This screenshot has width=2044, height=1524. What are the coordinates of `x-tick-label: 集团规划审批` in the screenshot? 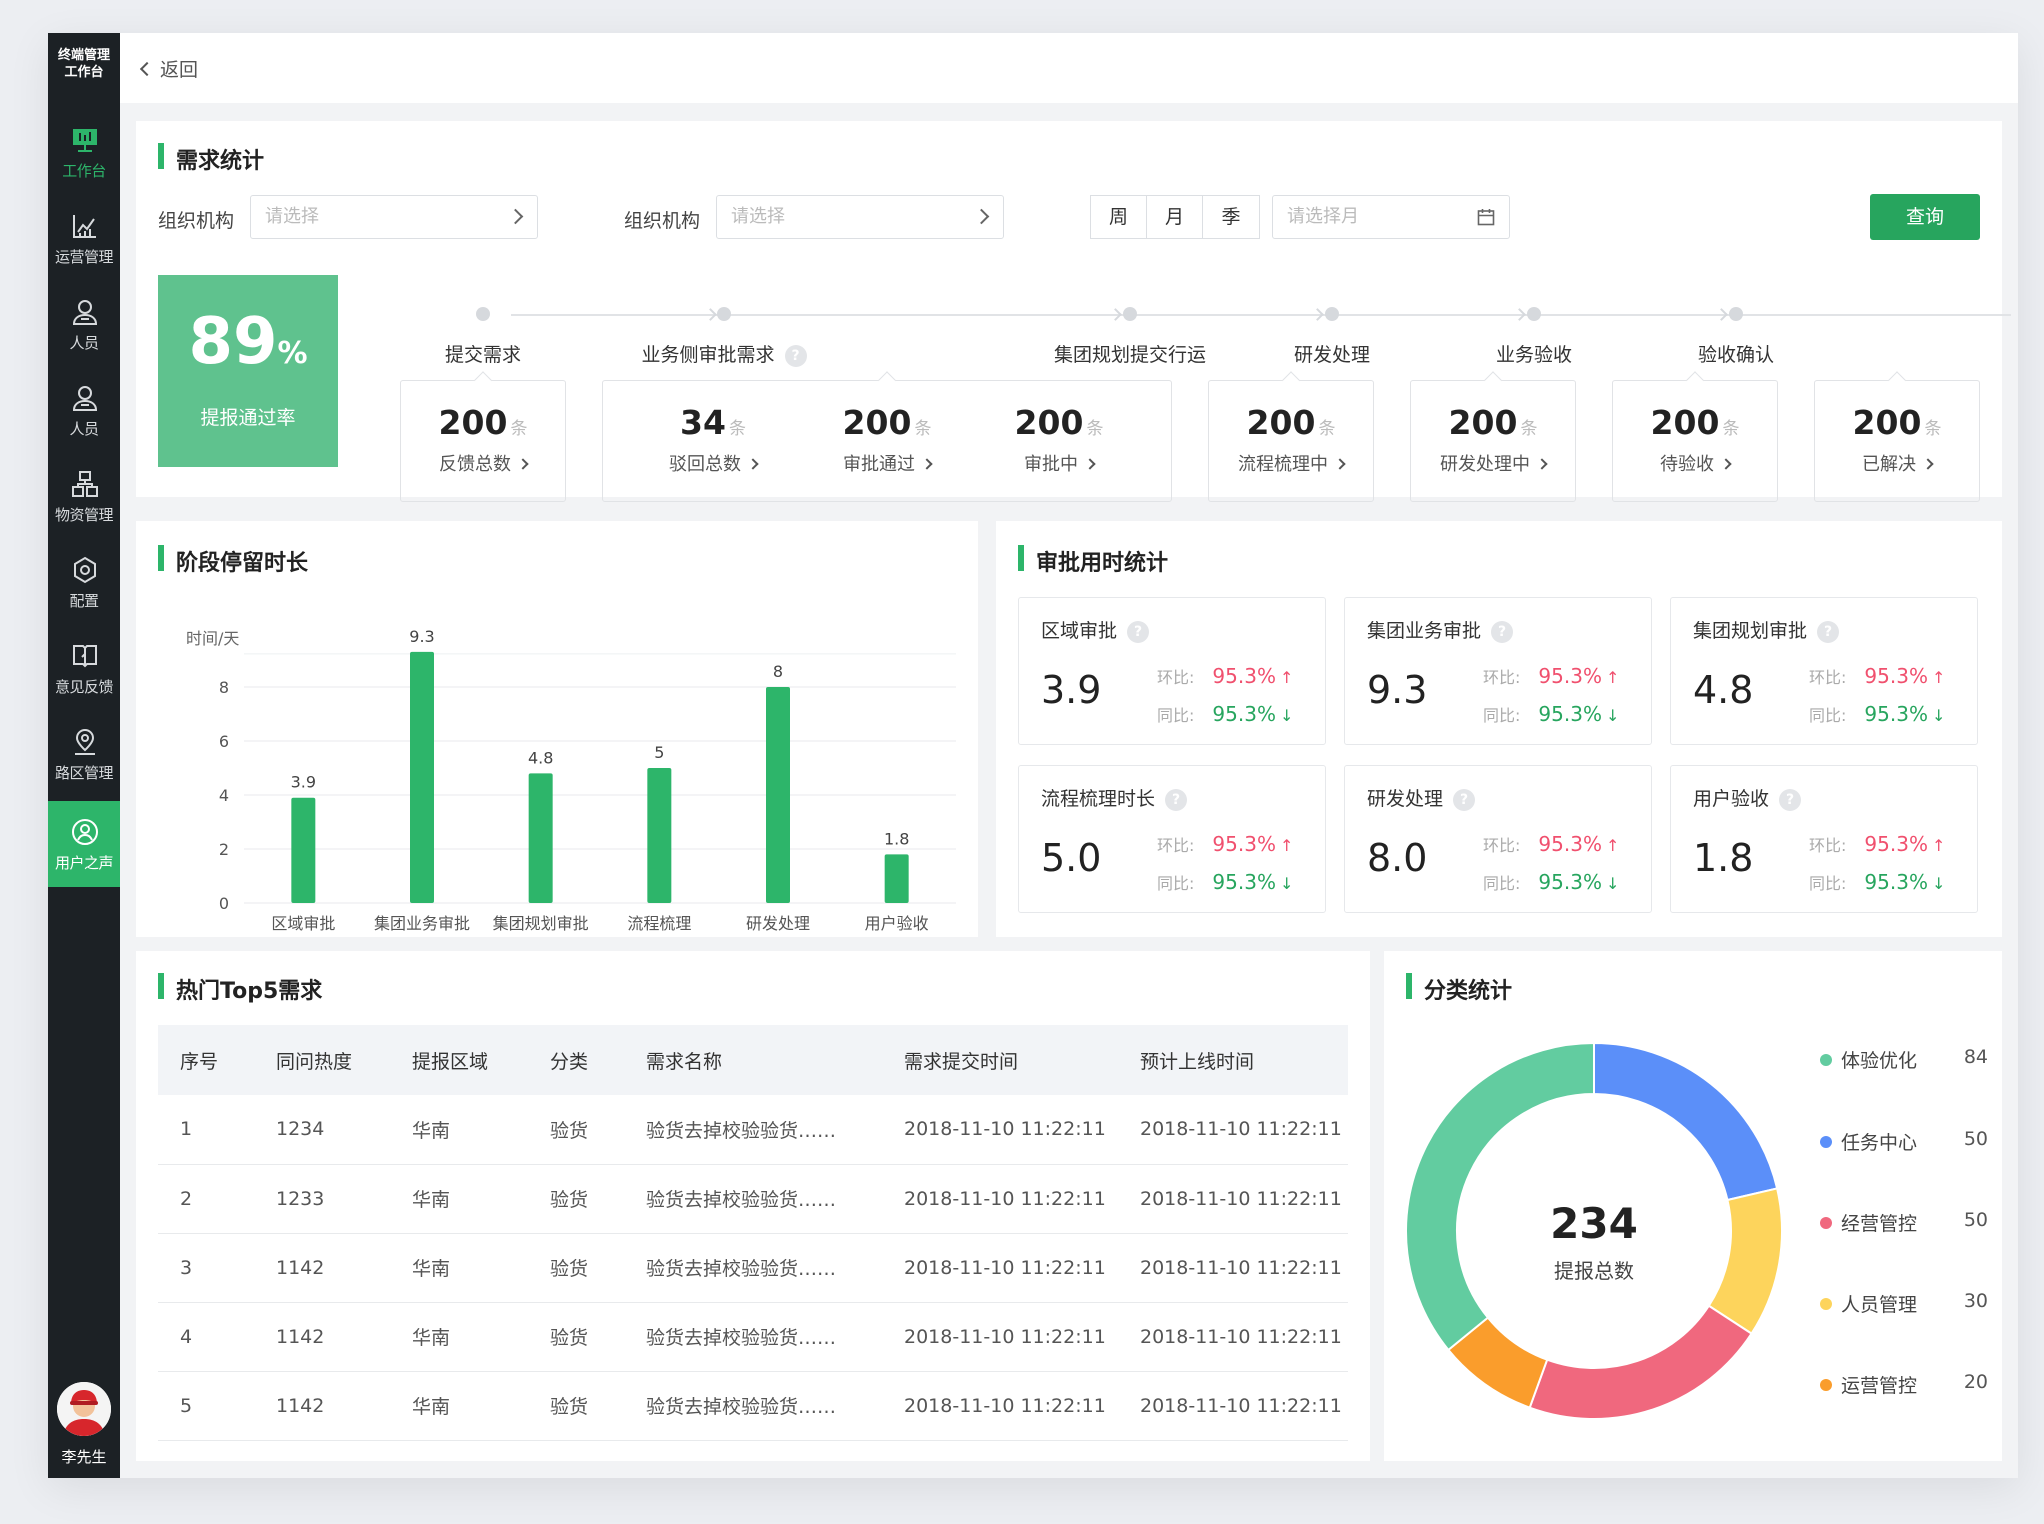 It's located at (541, 923).